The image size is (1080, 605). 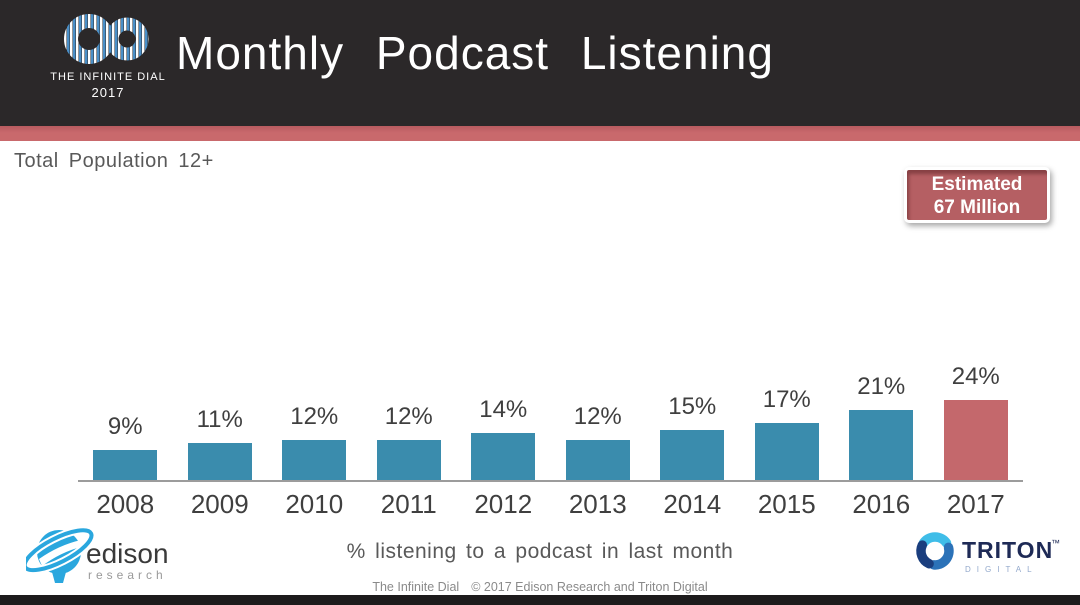 What do you see at coordinates (114, 161) in the screenshot?
I see `population-subtitle: Total Population 12+` at bounding box center [114, 161].